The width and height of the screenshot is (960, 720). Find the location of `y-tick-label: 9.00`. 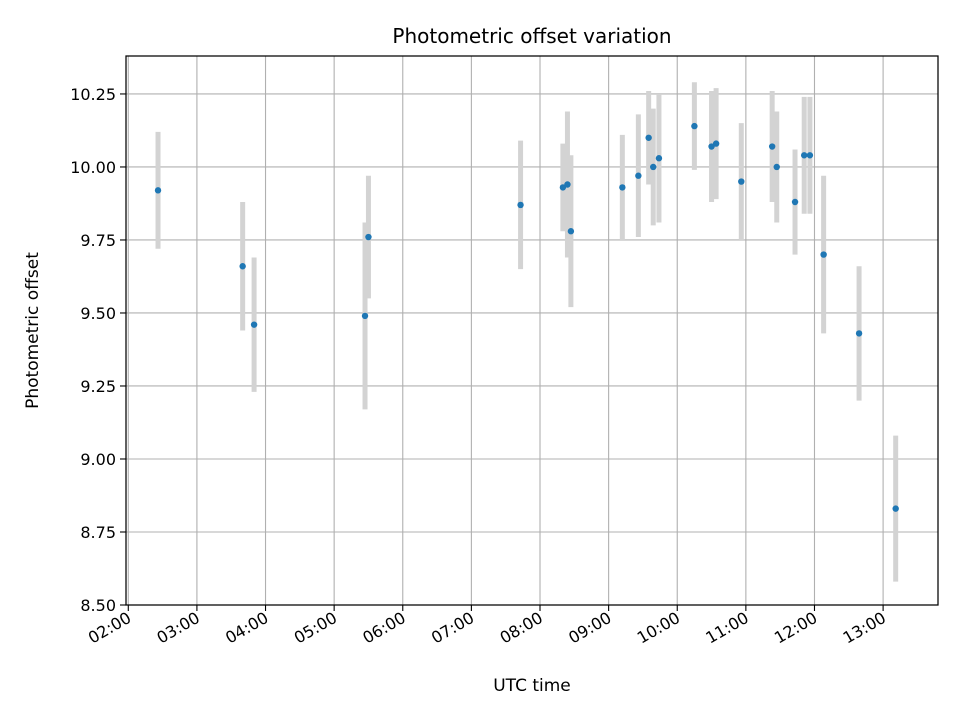

y-tick-label: 9.00 is located at coordinates (98, 459).